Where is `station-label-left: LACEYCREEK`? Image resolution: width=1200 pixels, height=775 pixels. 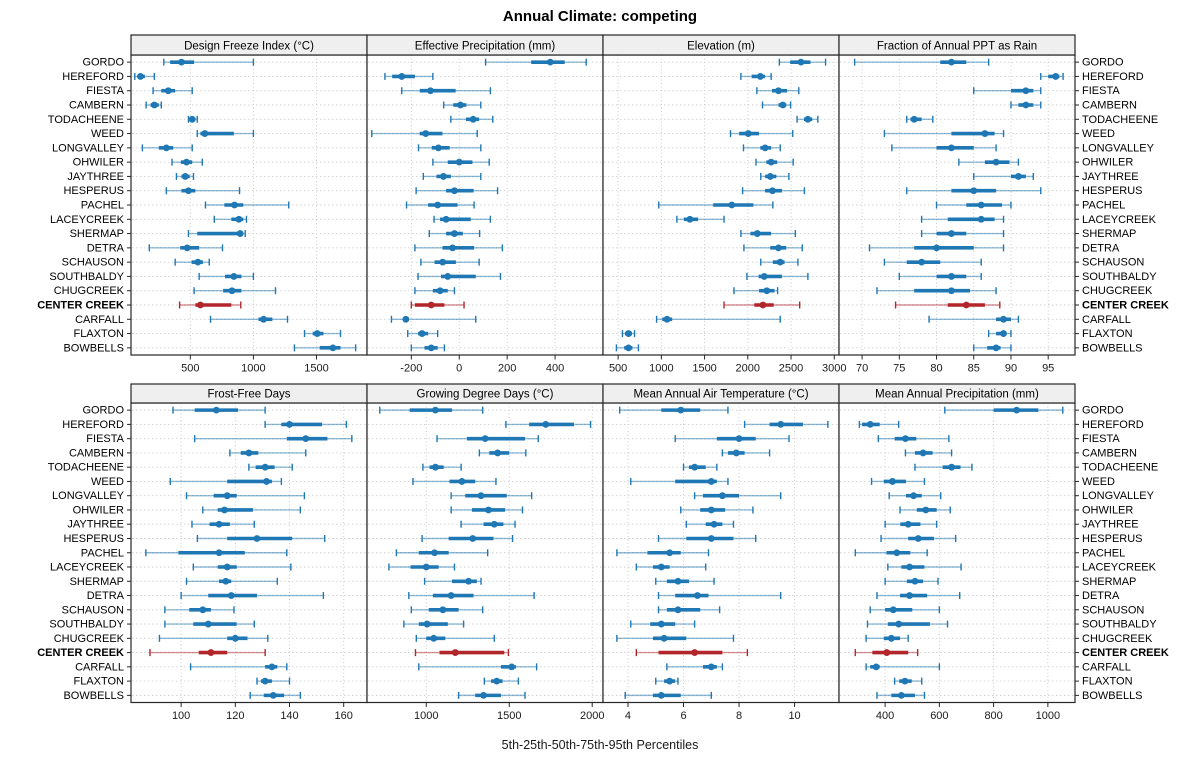
station-label-left: LACEYCREEK is located at coordinates (87, 568).